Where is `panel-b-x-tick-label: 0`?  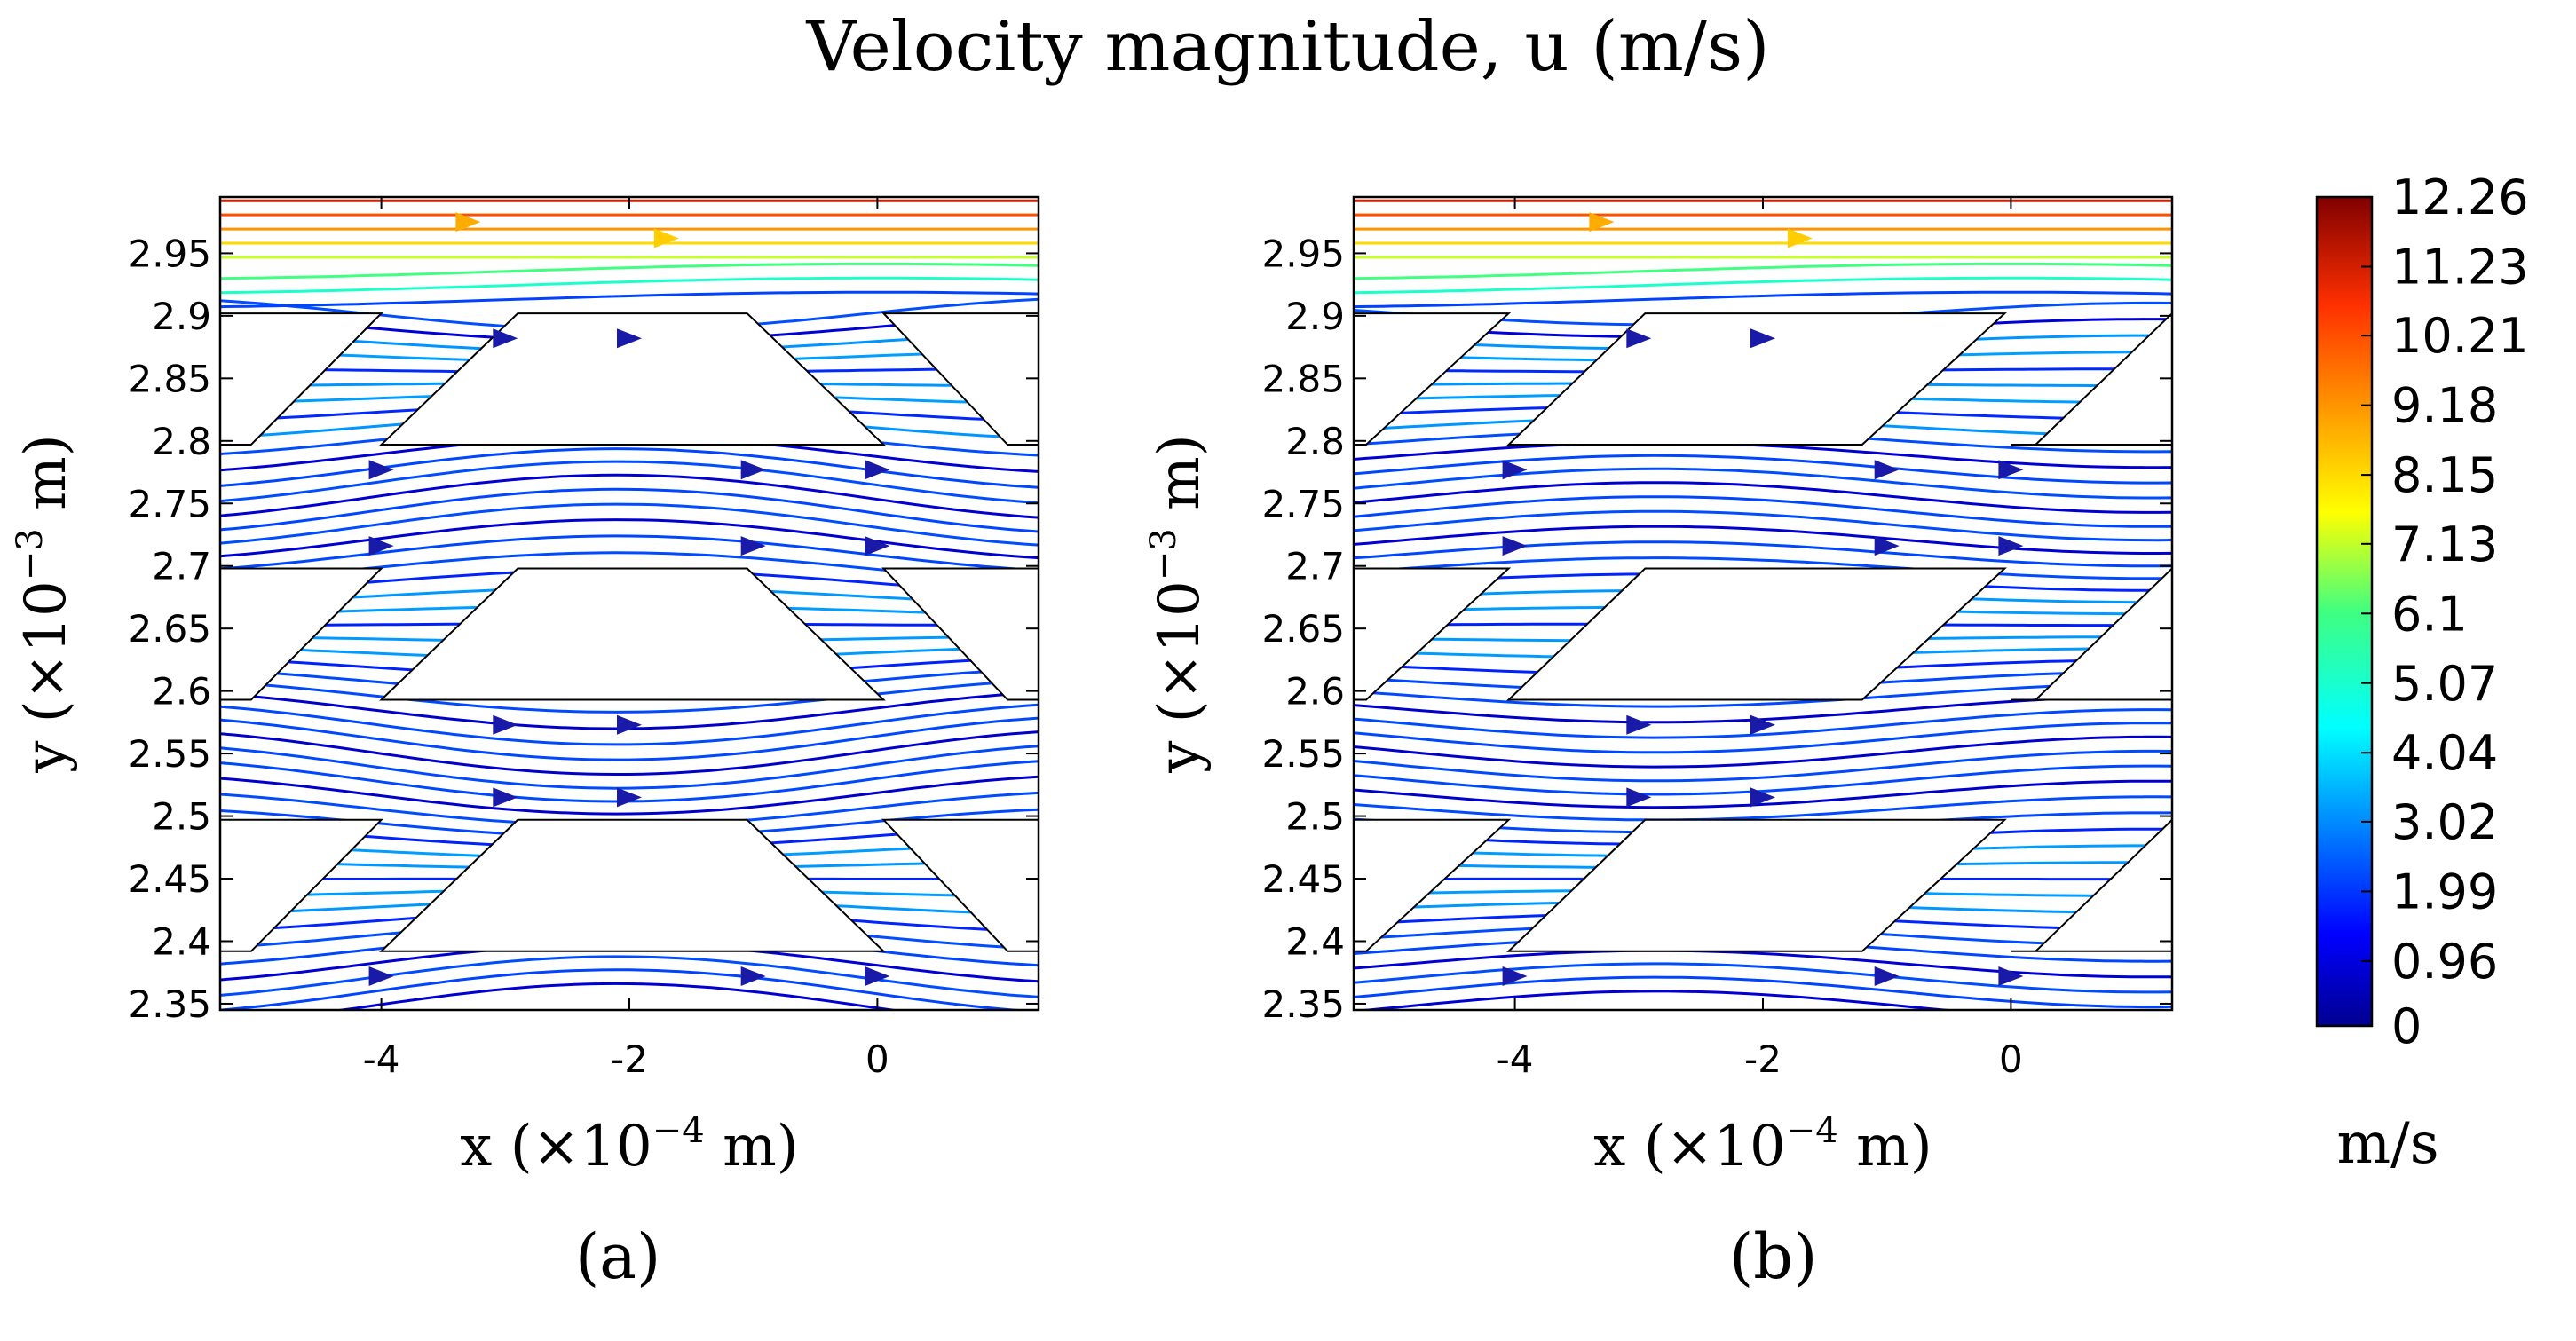
panel-b-x-tick-label: 0 is located at coordinates (2011, 1059).